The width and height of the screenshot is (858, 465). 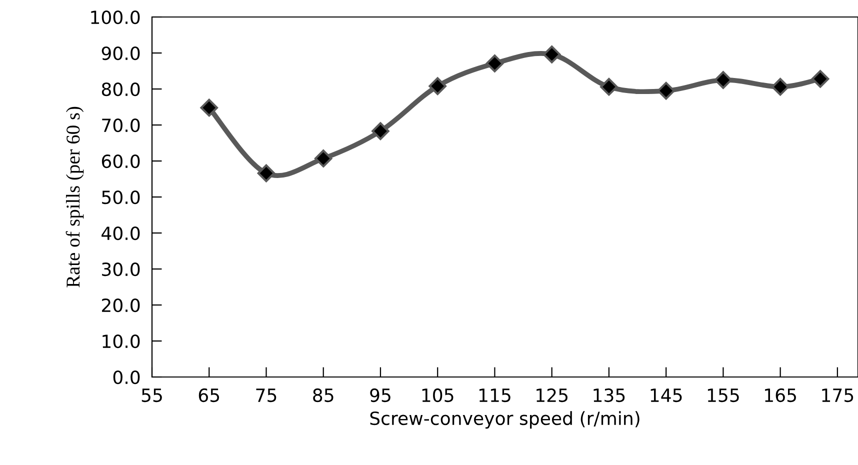 I want to click on y-tick-label: 0.0, so click(x=126, y=377).